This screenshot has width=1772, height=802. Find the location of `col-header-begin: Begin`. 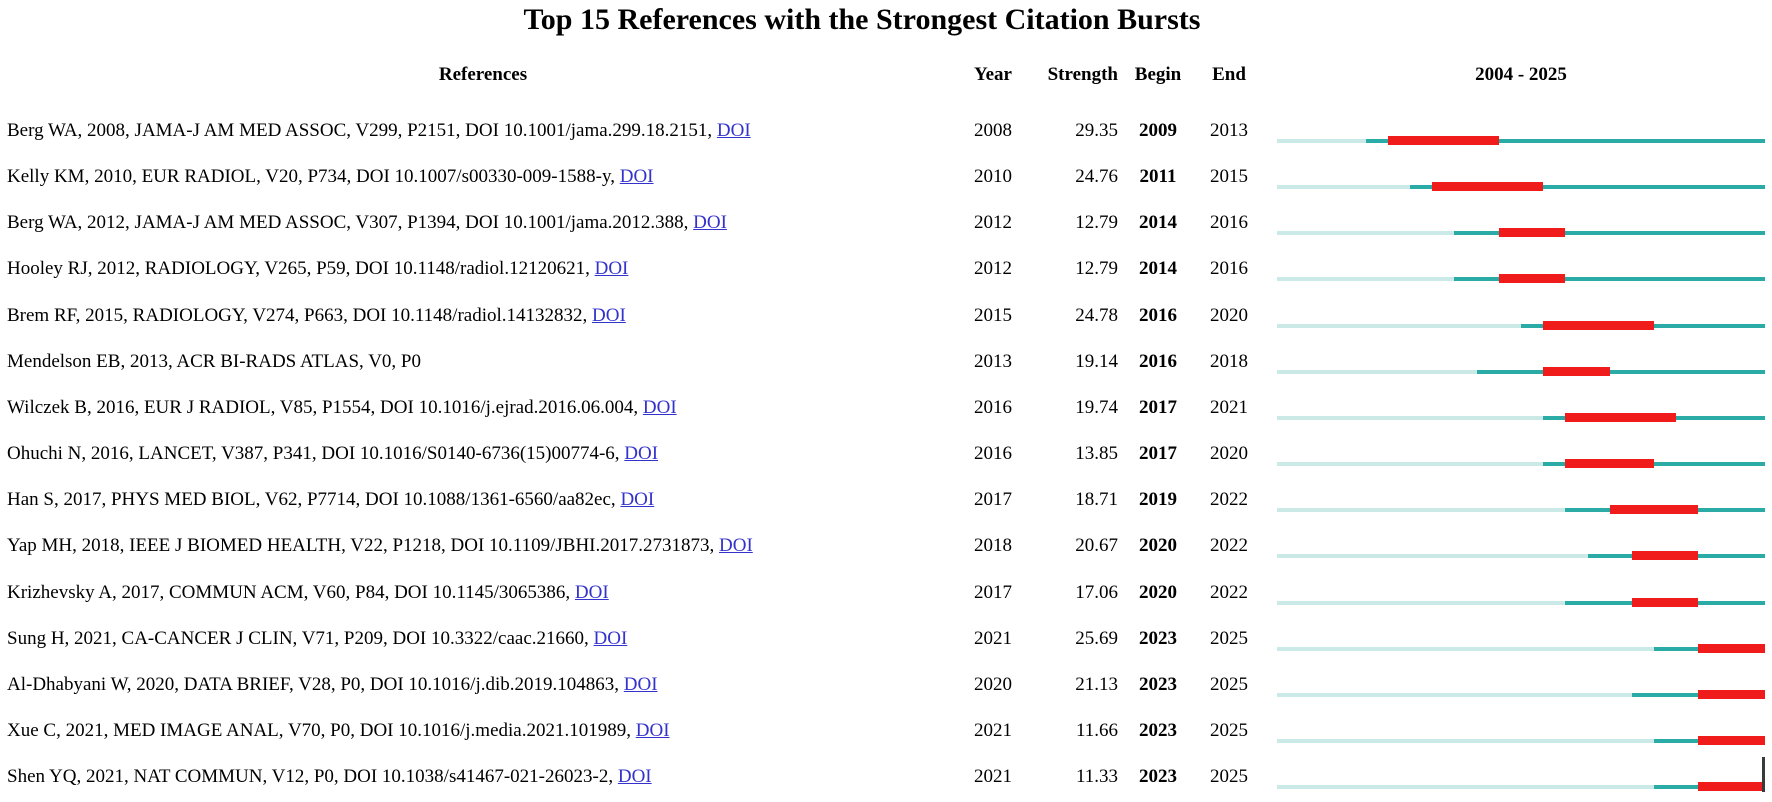

col-header-begin: Begin is located at coordinates (1158, 74).